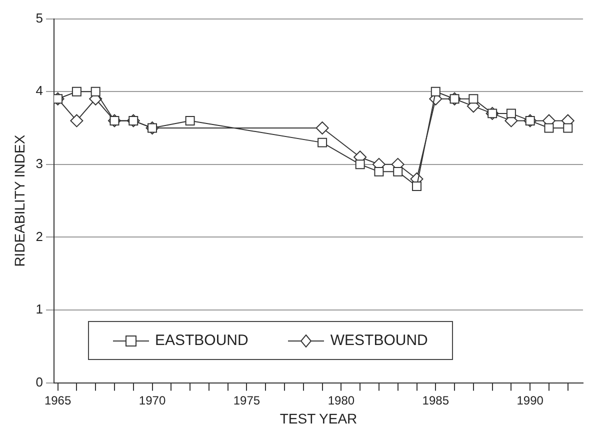 Image resolution: width=603 pixels, height=438 pixels. I want to click on x-tick-label: 1975, so click(246, 400).